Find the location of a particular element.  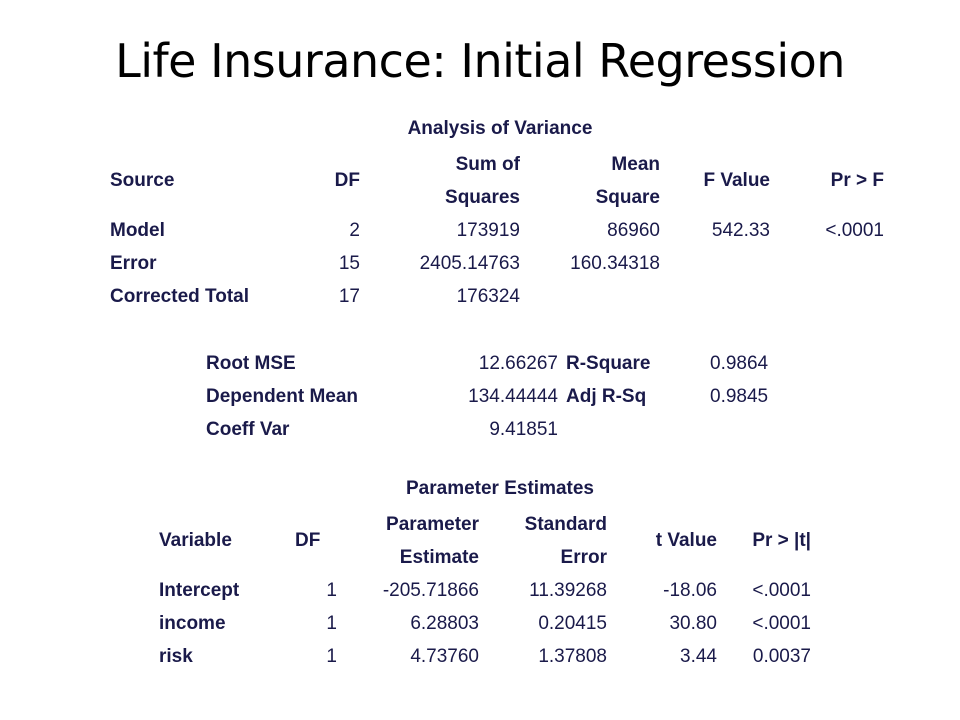

fit-label-cell: Dependent Mean is located at coordinates (282, 396).